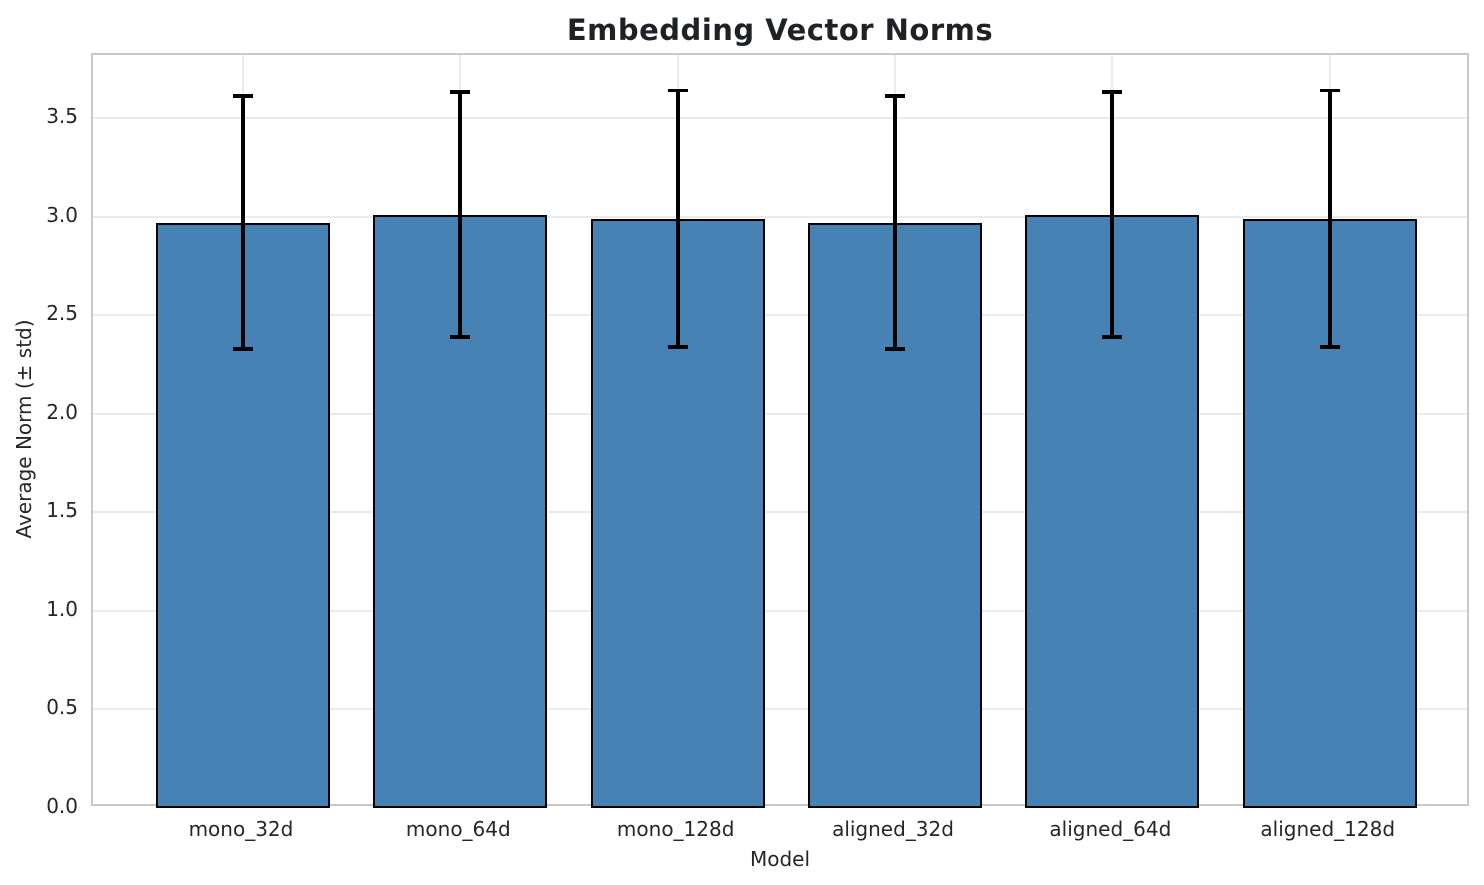 This screenshot has width=1484, height=885. Describe the element at coordinates (895, 515) in the screenshot. I see `bar-aligned_32d` at that location.